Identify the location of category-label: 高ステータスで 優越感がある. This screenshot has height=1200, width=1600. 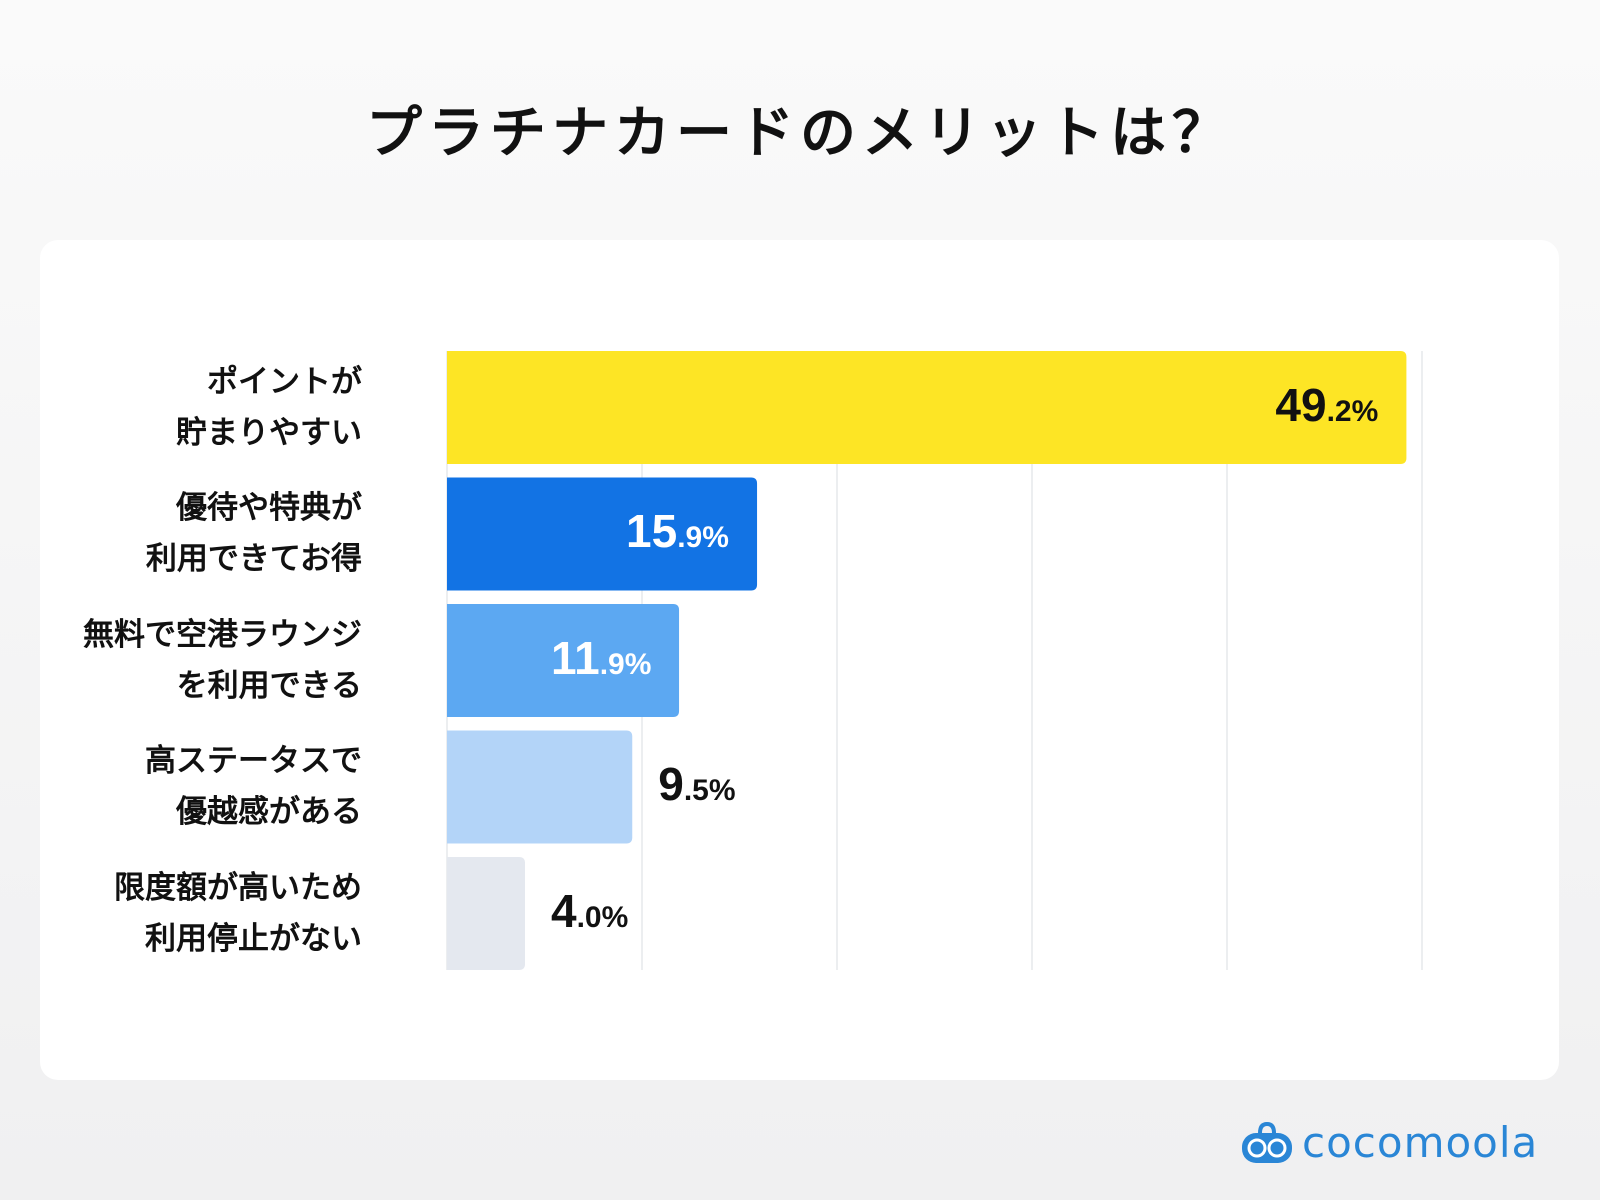
(253, 786).